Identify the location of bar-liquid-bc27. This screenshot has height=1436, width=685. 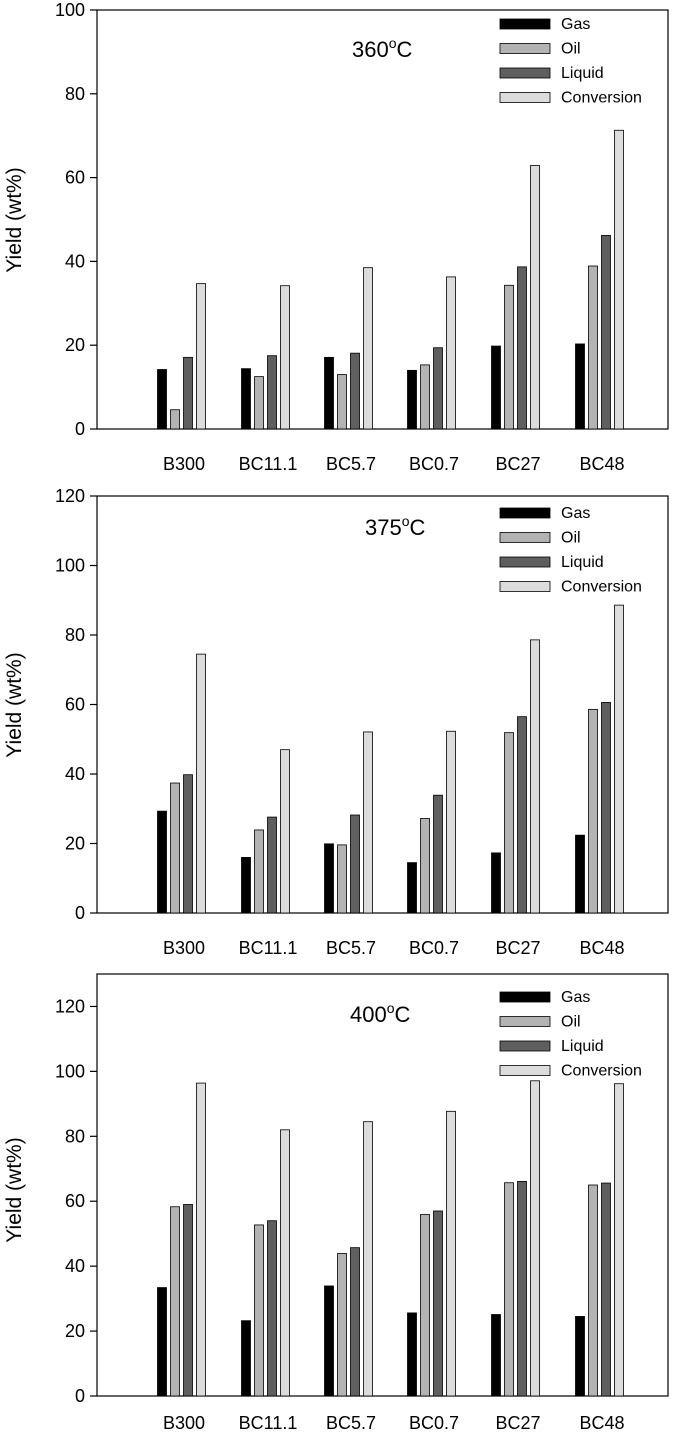
(522, 348).